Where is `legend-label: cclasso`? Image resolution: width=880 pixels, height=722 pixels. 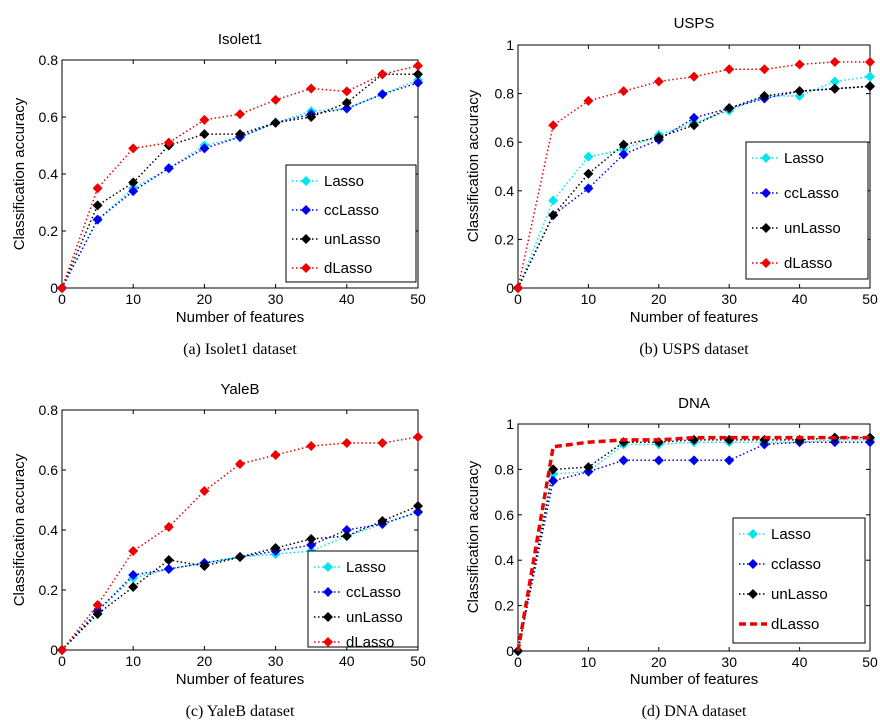
legend-label: cclasso is located at coordinates (796, 564).